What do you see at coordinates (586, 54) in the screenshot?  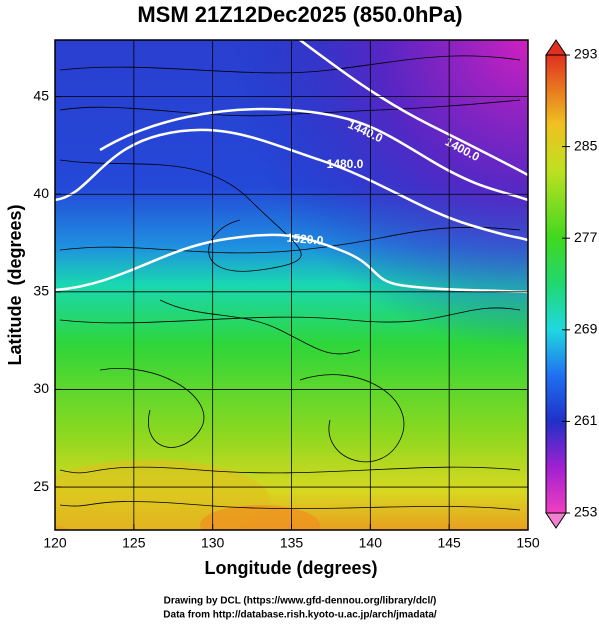 I see `colorbar-tick-label: 293` at bounding box center [586, 54].